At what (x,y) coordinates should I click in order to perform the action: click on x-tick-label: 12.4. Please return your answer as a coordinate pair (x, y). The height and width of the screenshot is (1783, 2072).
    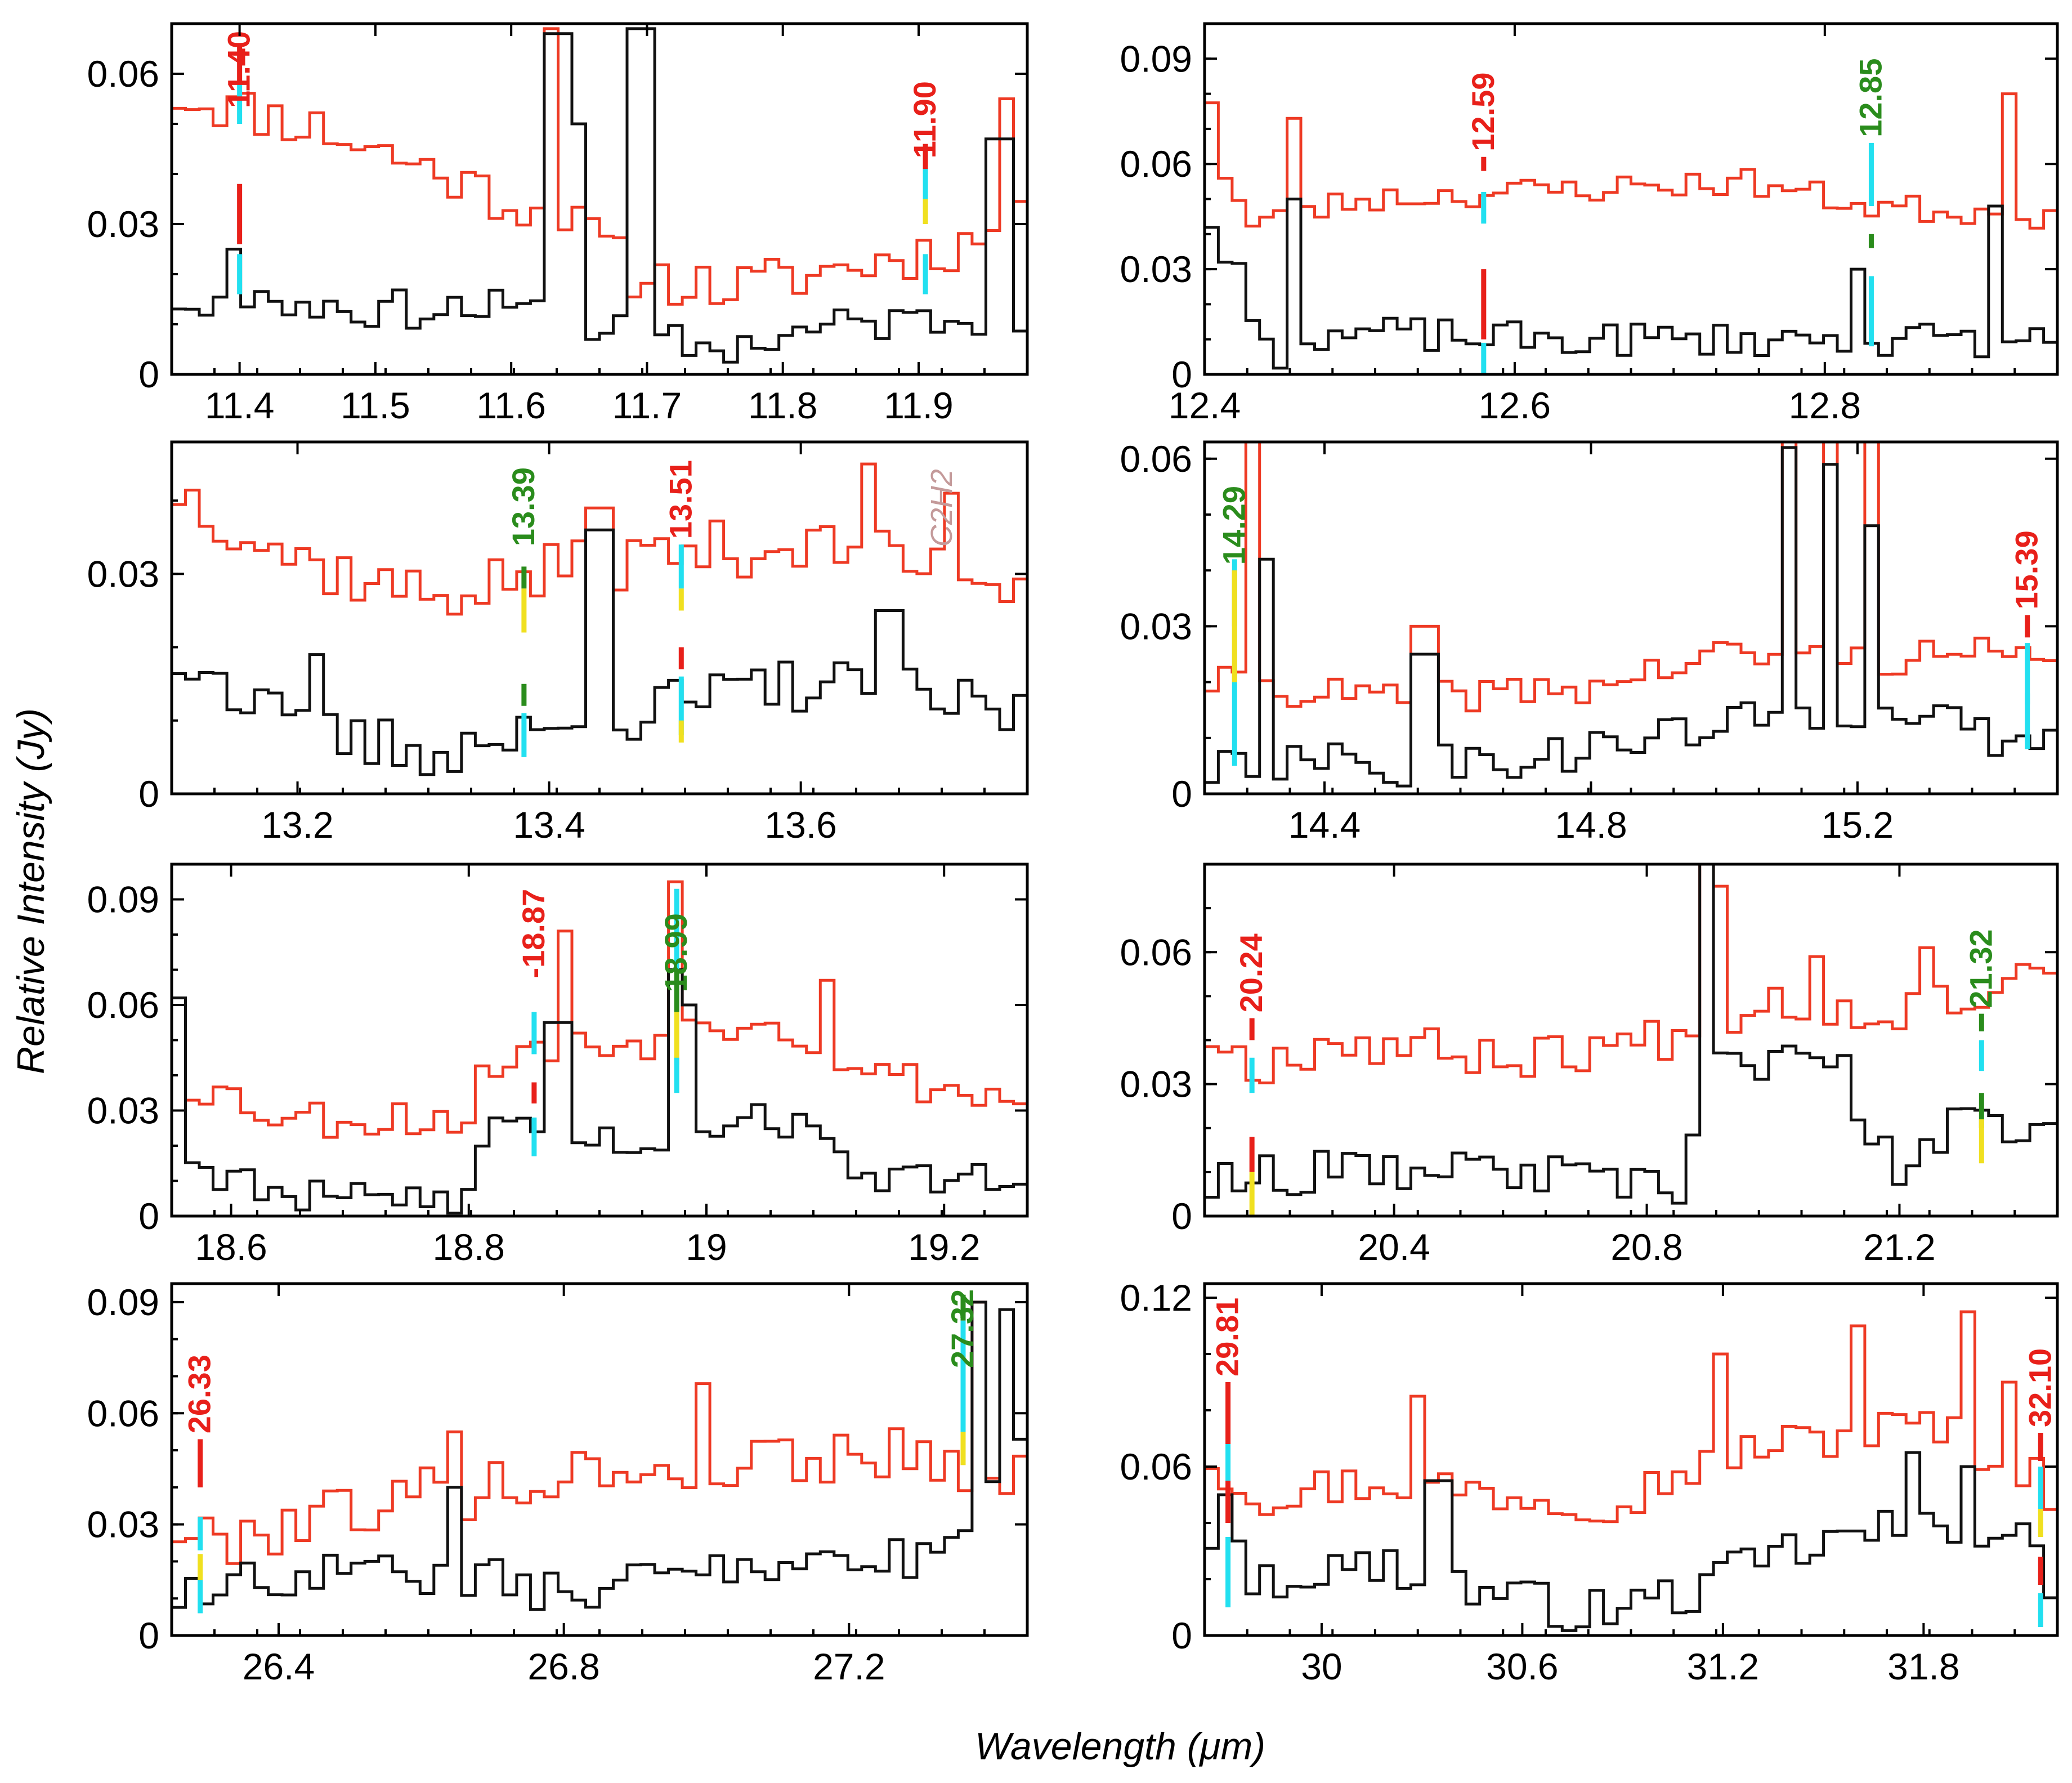
    Looking at the image, I should click on (1205, 405).